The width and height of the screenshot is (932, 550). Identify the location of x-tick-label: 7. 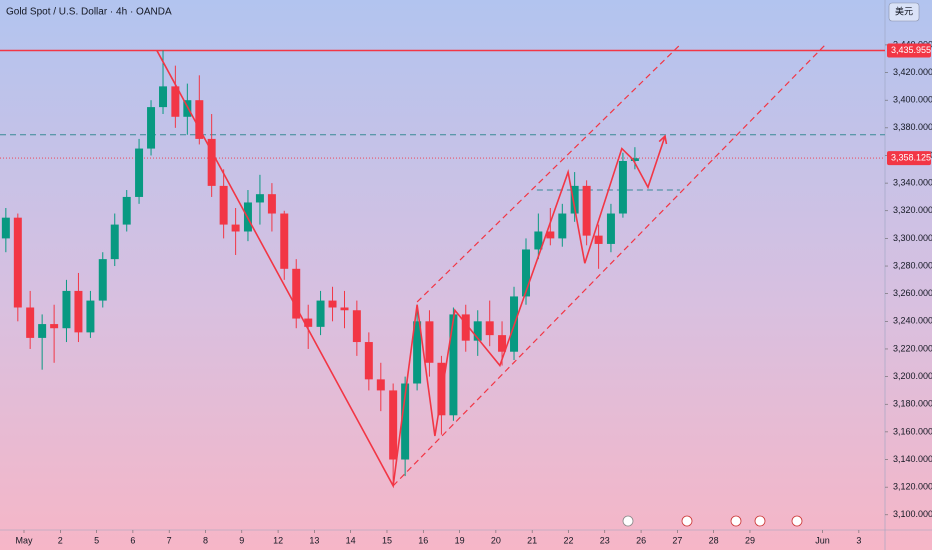
(169, 540).